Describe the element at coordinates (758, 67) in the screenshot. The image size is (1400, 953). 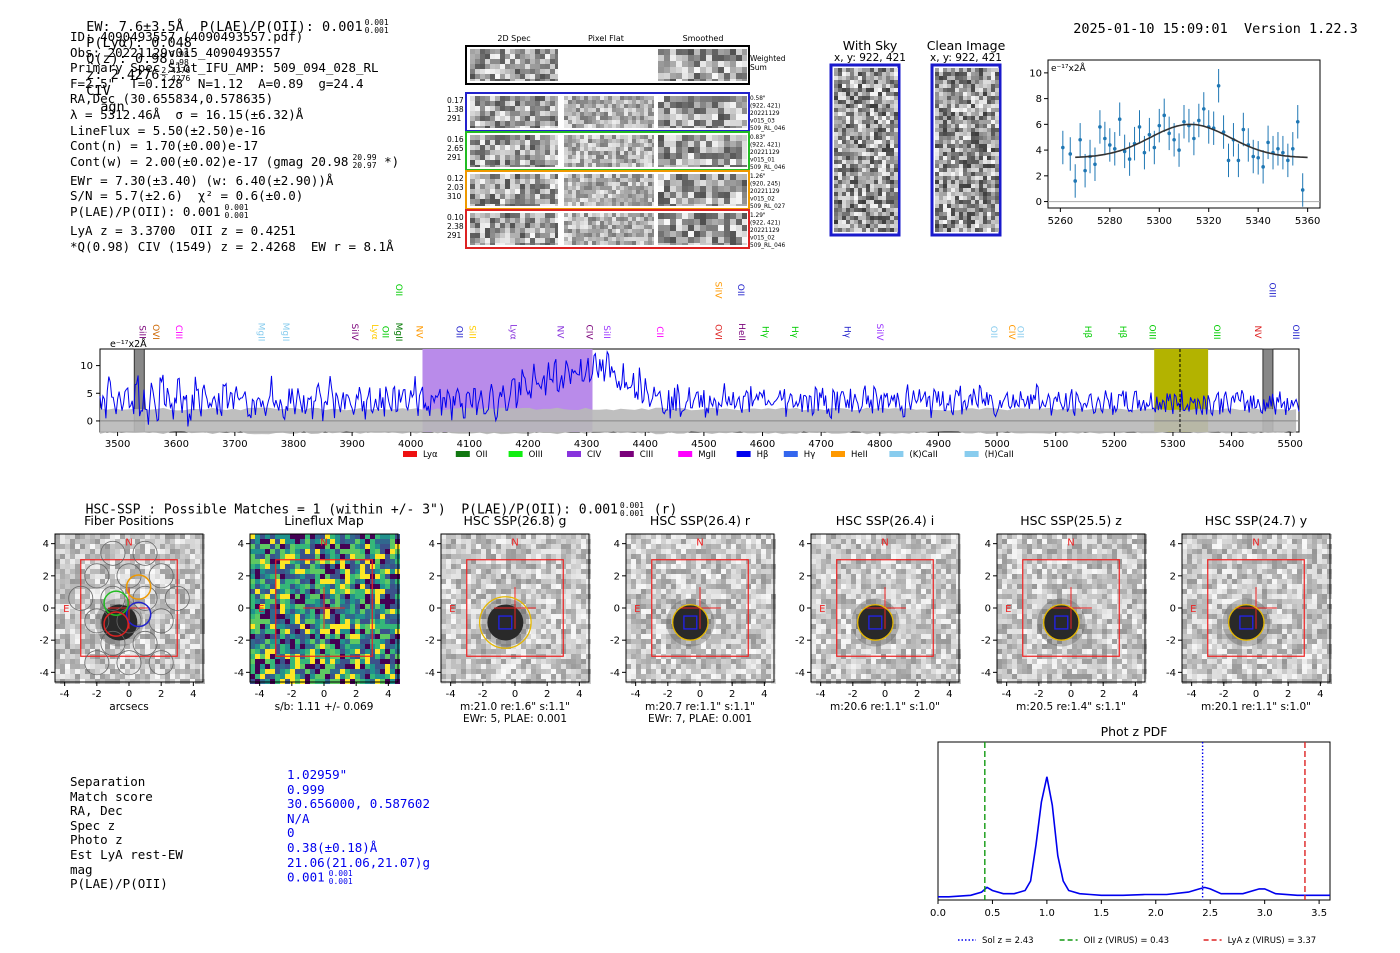
I see `weighted-label: Sum` at that location.